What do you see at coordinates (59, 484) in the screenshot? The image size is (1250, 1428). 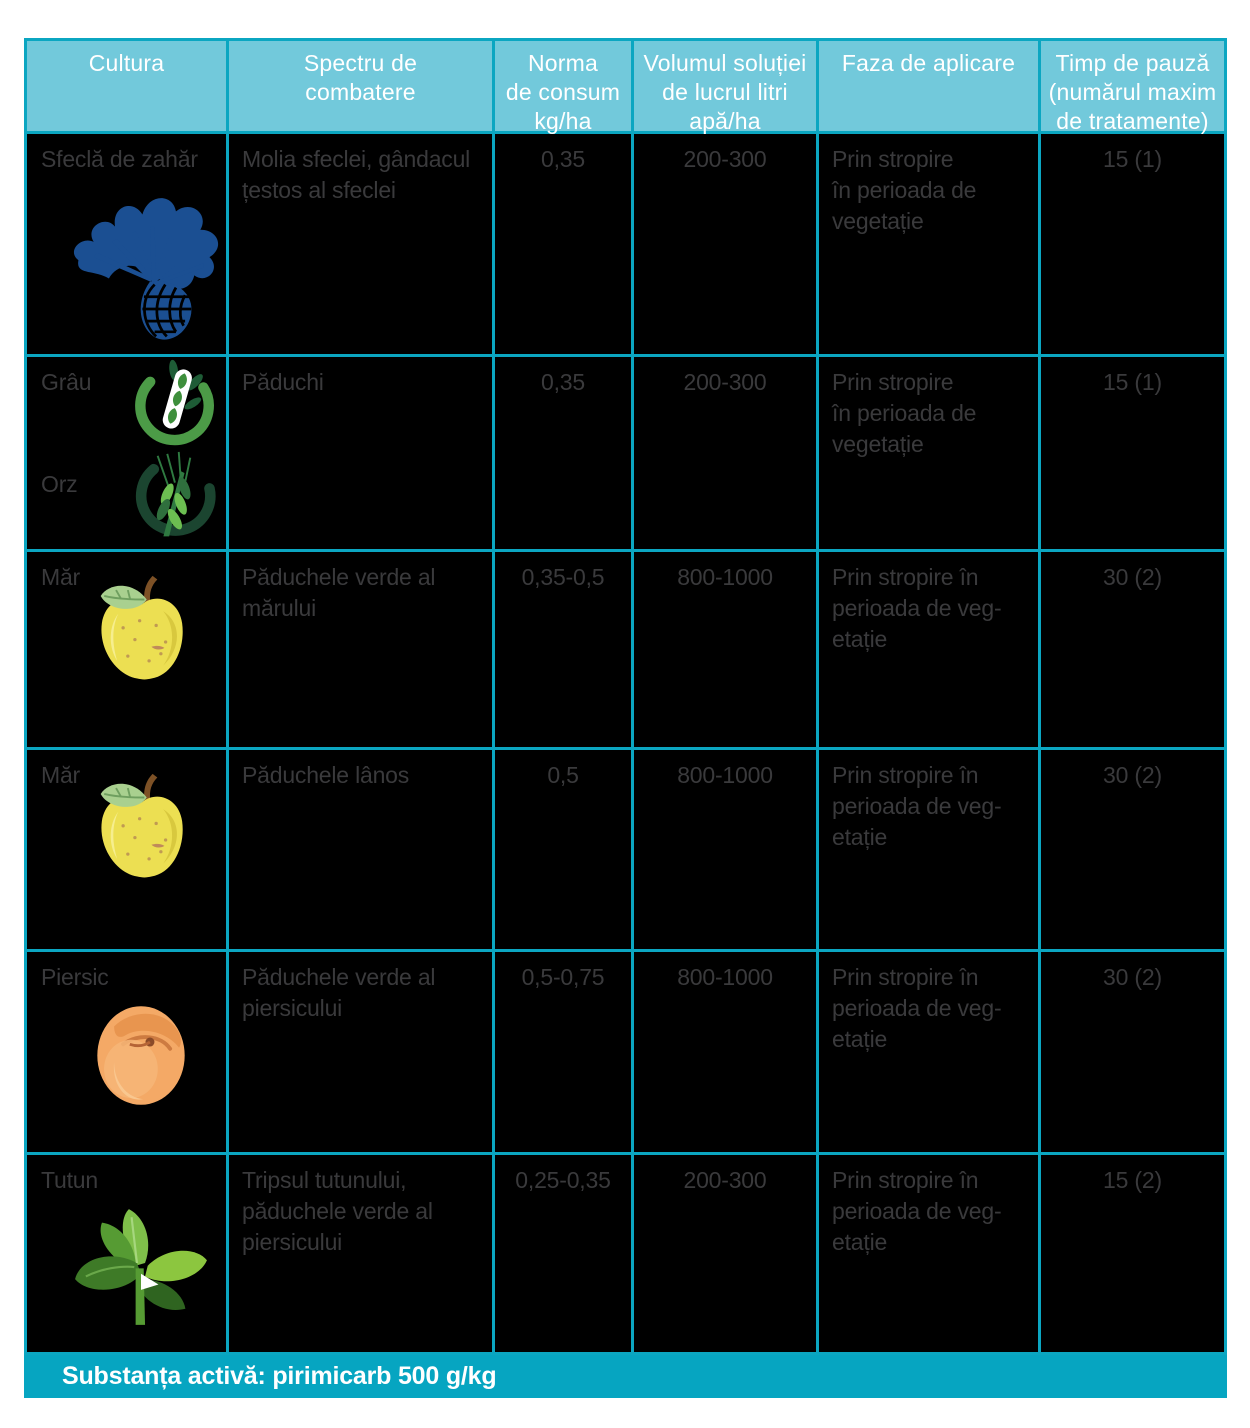 I see `culture-name: Orz` at bounding box center [59, 484].